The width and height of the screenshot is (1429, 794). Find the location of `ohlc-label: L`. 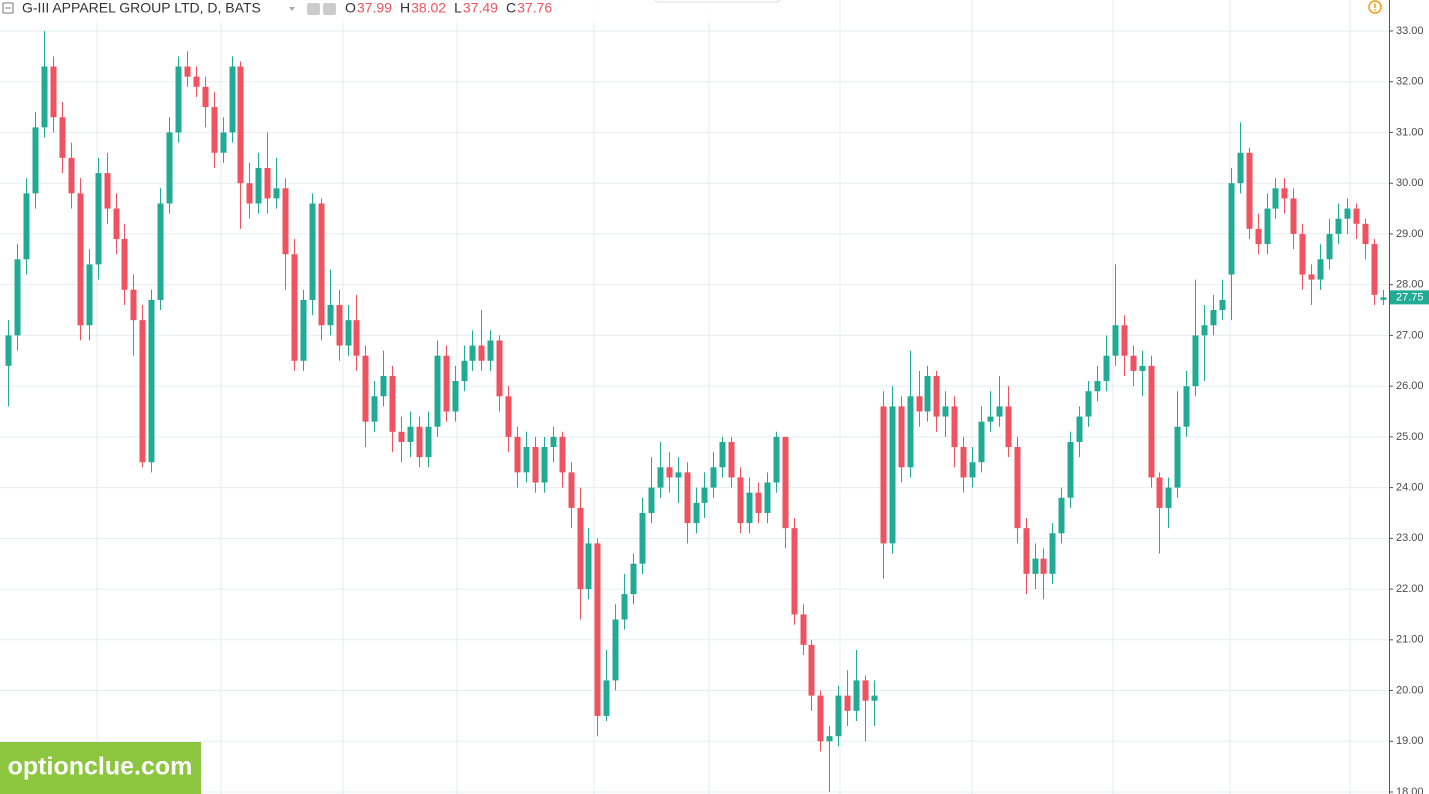

ohlc-label: L is located at coordinates (458, 8).